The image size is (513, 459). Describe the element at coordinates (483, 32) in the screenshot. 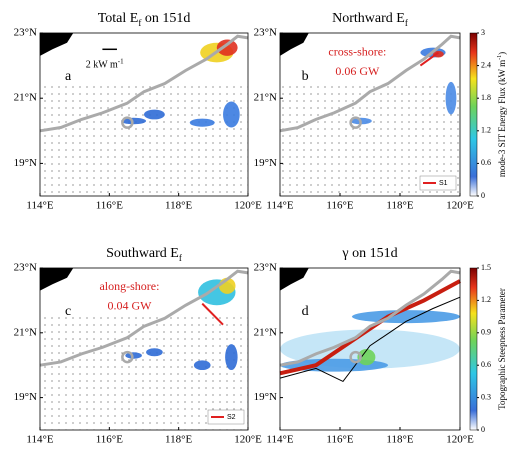

I see `colorbar-tick-label: 3` at that location.